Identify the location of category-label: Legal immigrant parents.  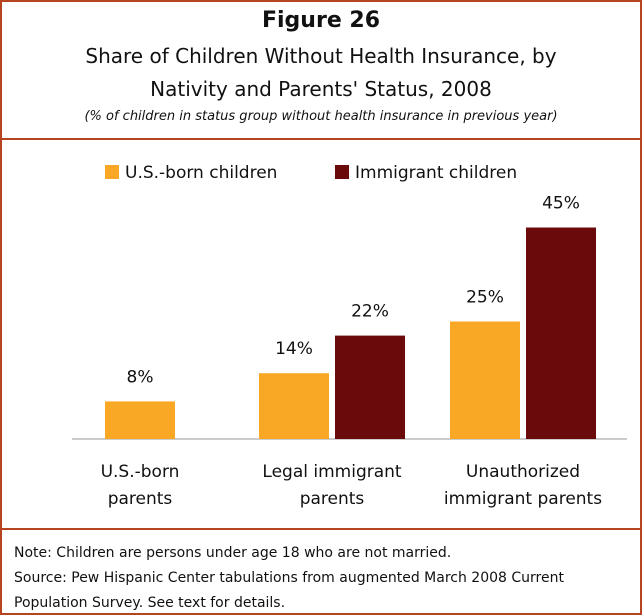
(332, 485).